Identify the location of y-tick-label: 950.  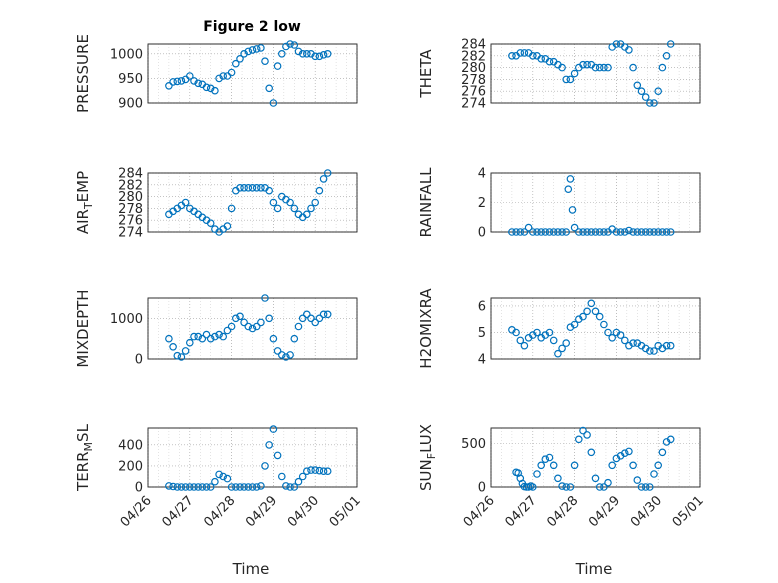
(130, 79).